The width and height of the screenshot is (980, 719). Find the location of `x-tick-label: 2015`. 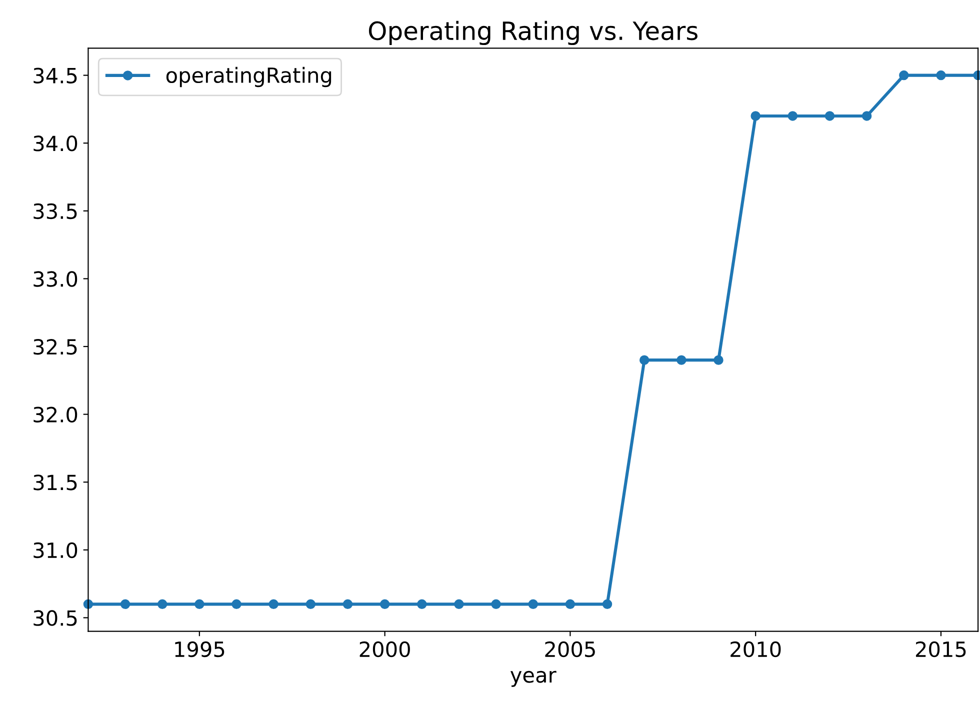

x-tick-label: 2015 is located at coordinates (941, 649).